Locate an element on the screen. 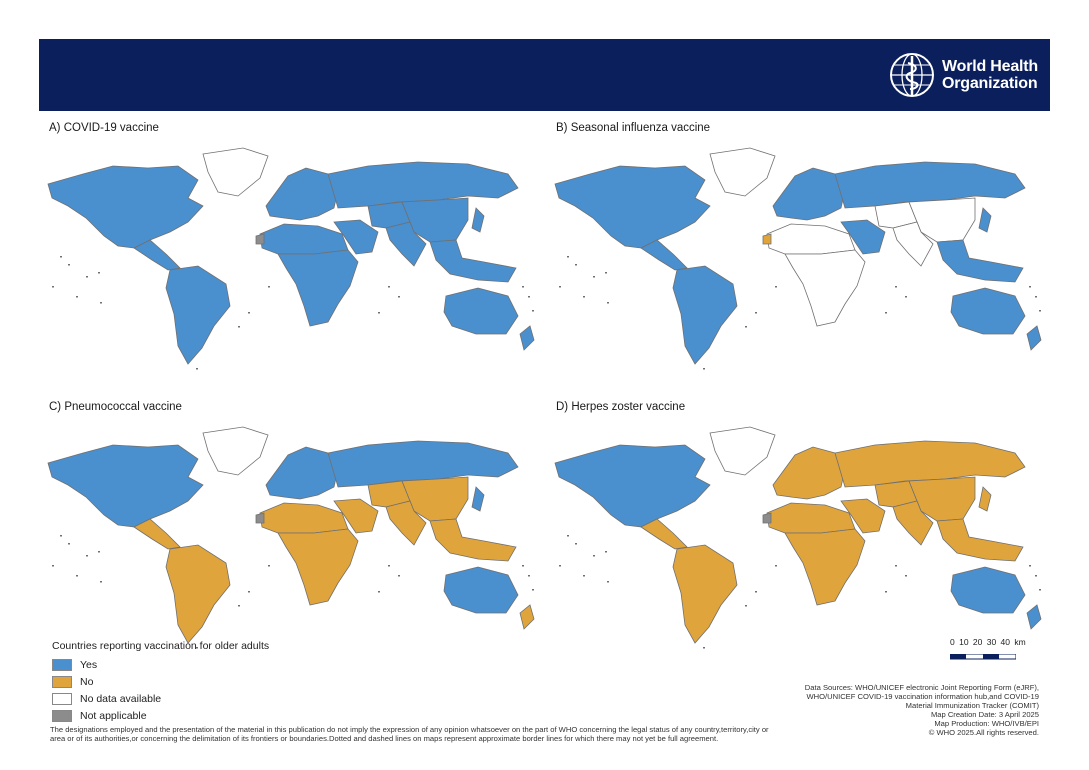  legend-item-no-data: No data available is located at coordinates (160, 698).